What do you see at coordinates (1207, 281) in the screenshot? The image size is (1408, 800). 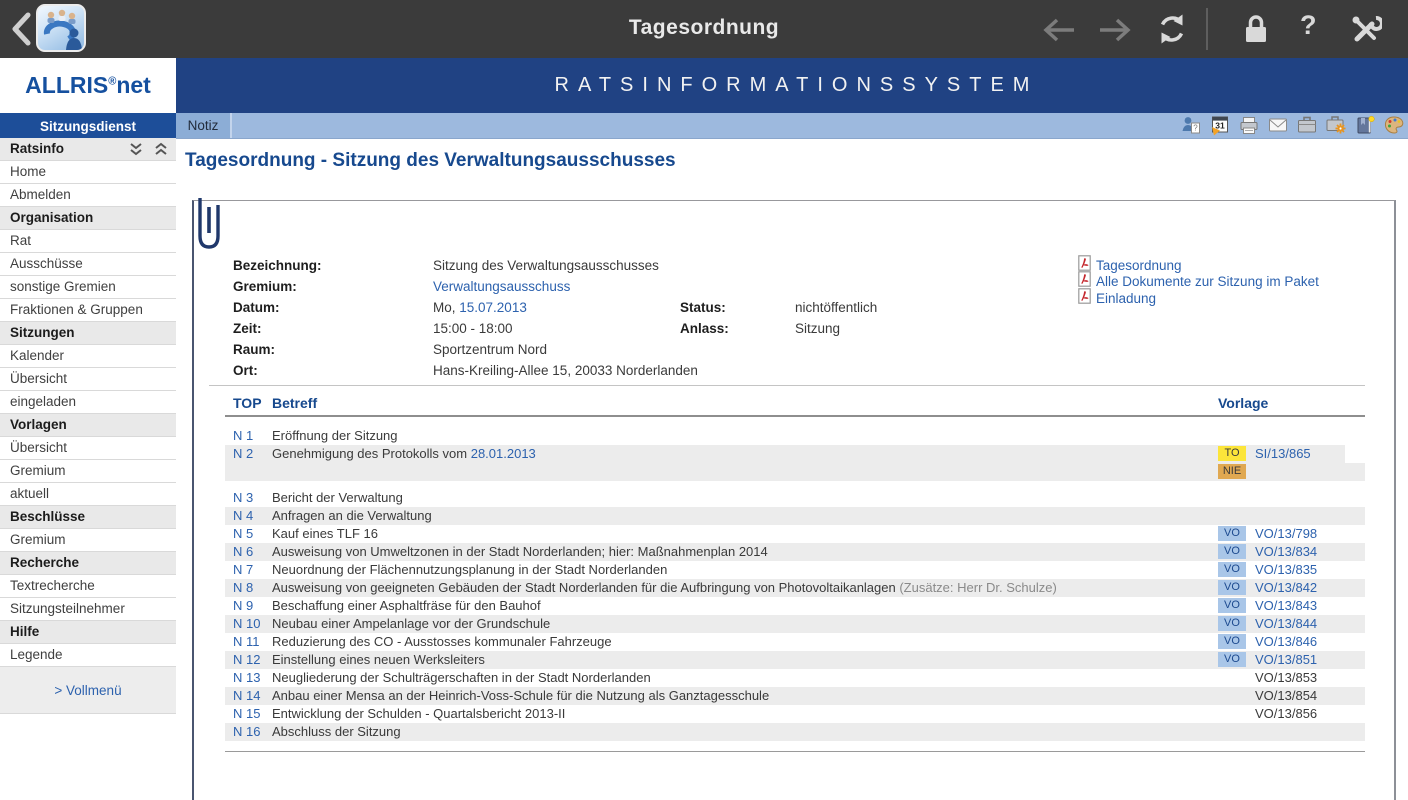 I see `pdf-link: Alle Dokumente zur Sitzung im Paket` at bounding box center [1207, 281].